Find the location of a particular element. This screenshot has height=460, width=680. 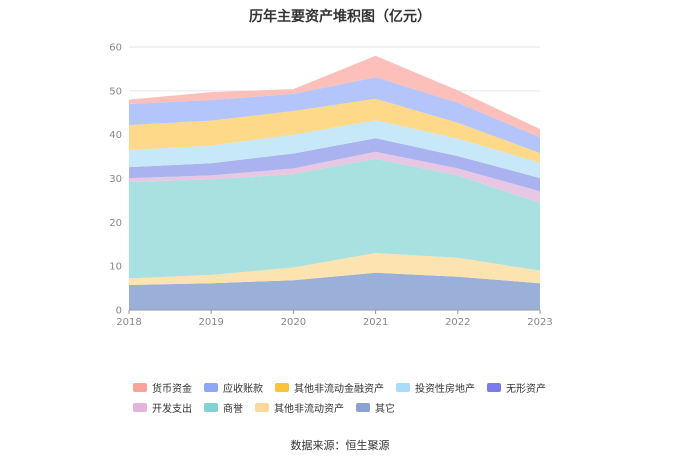

x-tick-label: 2019 is located at coordinates (210, 322).